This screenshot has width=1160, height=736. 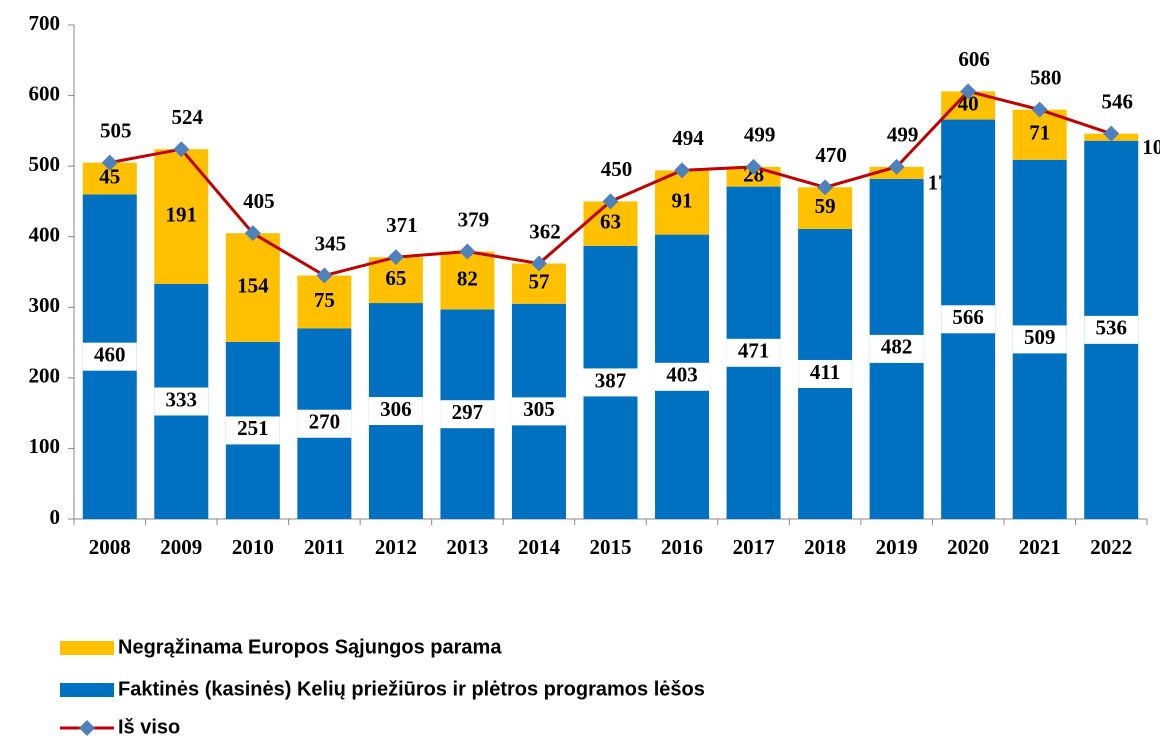 What do you see at coordinates (188, 117) in the screenshot?
I see `total-label: 524` at bounding box center [188, 117].